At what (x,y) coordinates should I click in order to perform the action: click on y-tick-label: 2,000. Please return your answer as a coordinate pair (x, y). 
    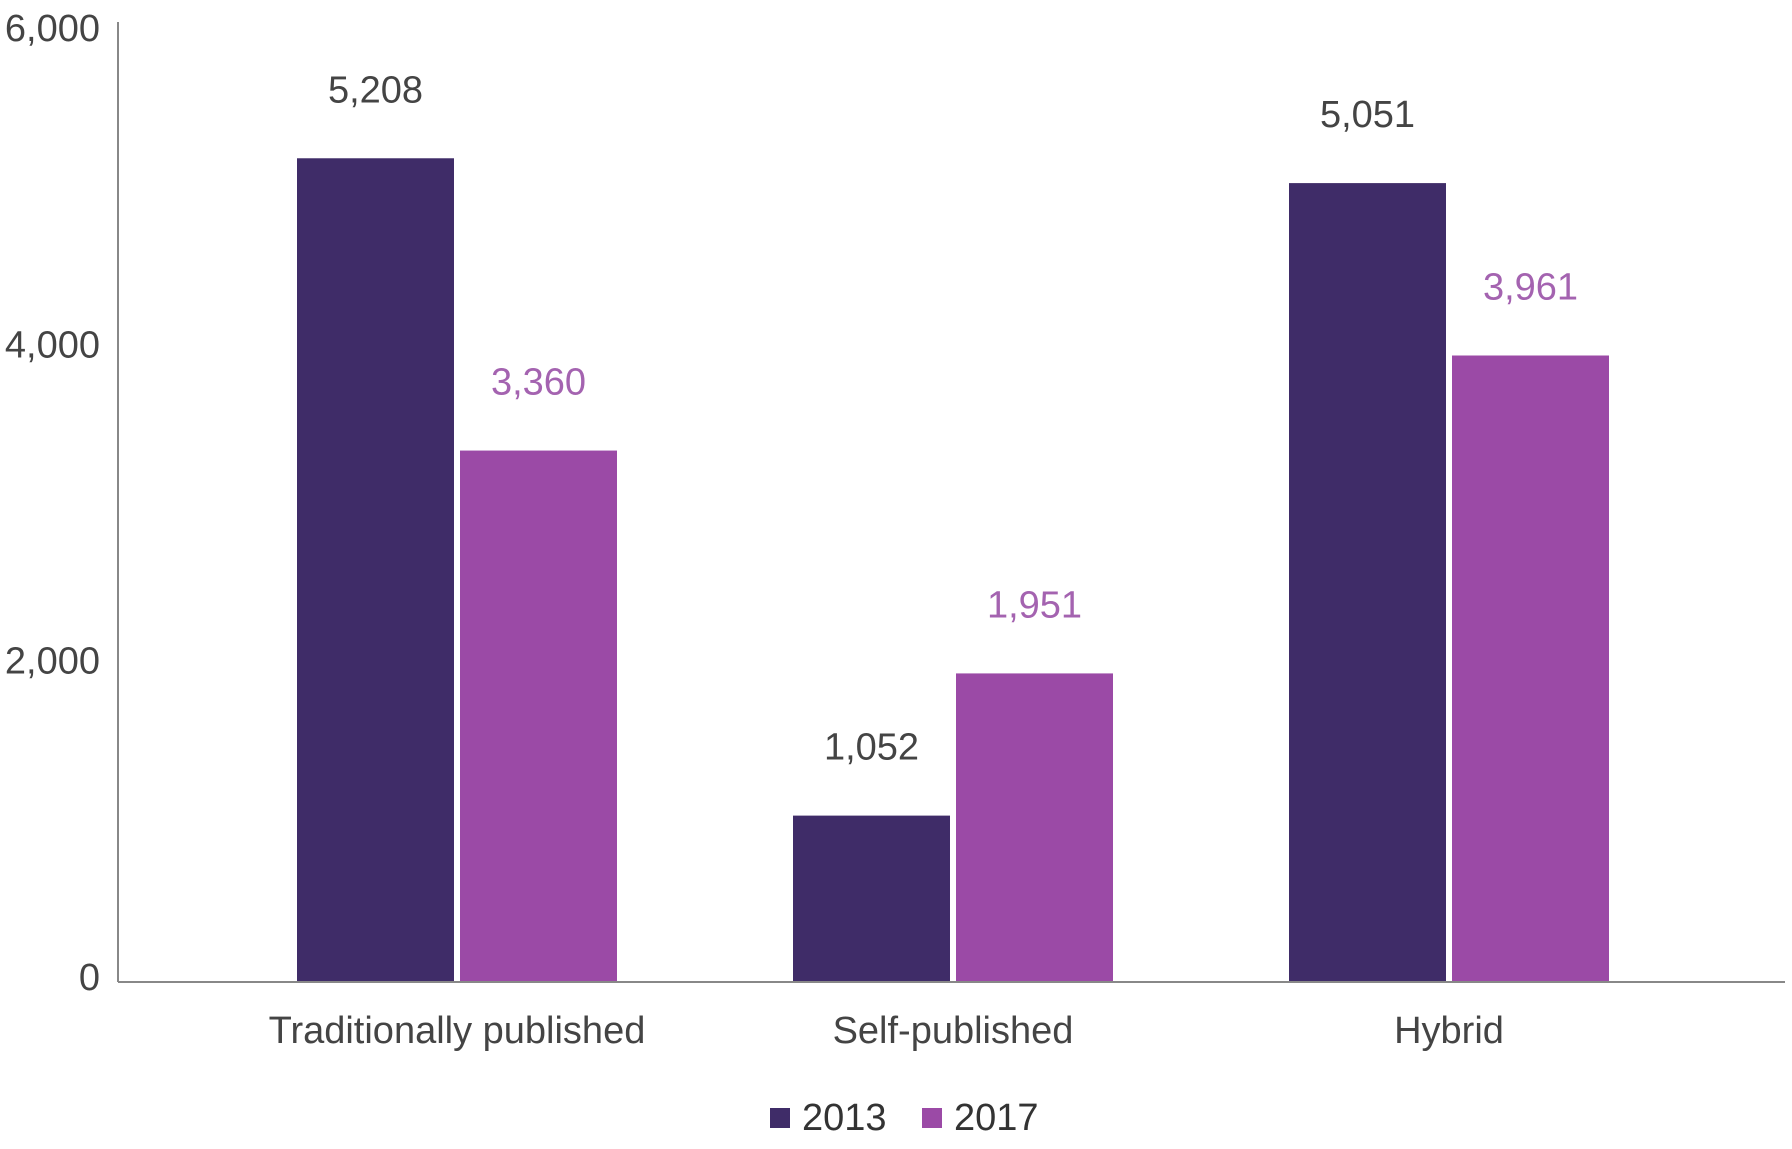
    Looking at the image, I should click on (52, 662).